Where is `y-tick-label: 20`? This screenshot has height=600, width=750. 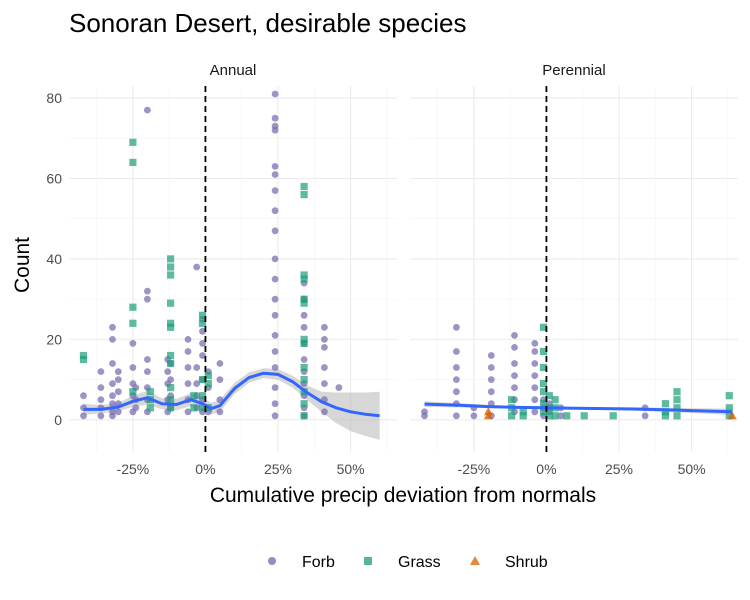 y-tick-label: 20 is located at coordinates (54, 339).